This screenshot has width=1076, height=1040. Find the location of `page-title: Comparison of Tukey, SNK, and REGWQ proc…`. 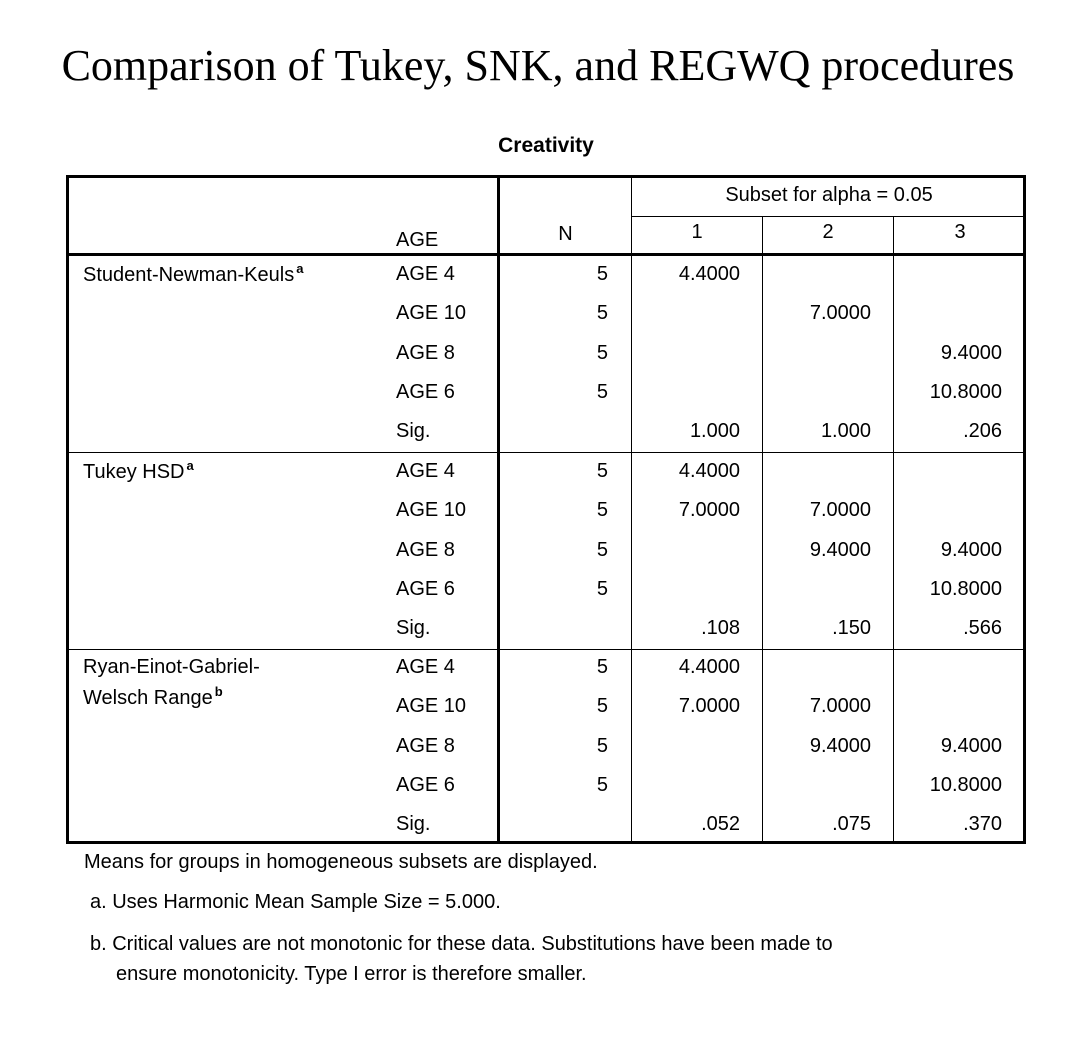

page-title: Comparison of Tukey, SNK, and REGWQ proc… is located at coordinates (538, 65).